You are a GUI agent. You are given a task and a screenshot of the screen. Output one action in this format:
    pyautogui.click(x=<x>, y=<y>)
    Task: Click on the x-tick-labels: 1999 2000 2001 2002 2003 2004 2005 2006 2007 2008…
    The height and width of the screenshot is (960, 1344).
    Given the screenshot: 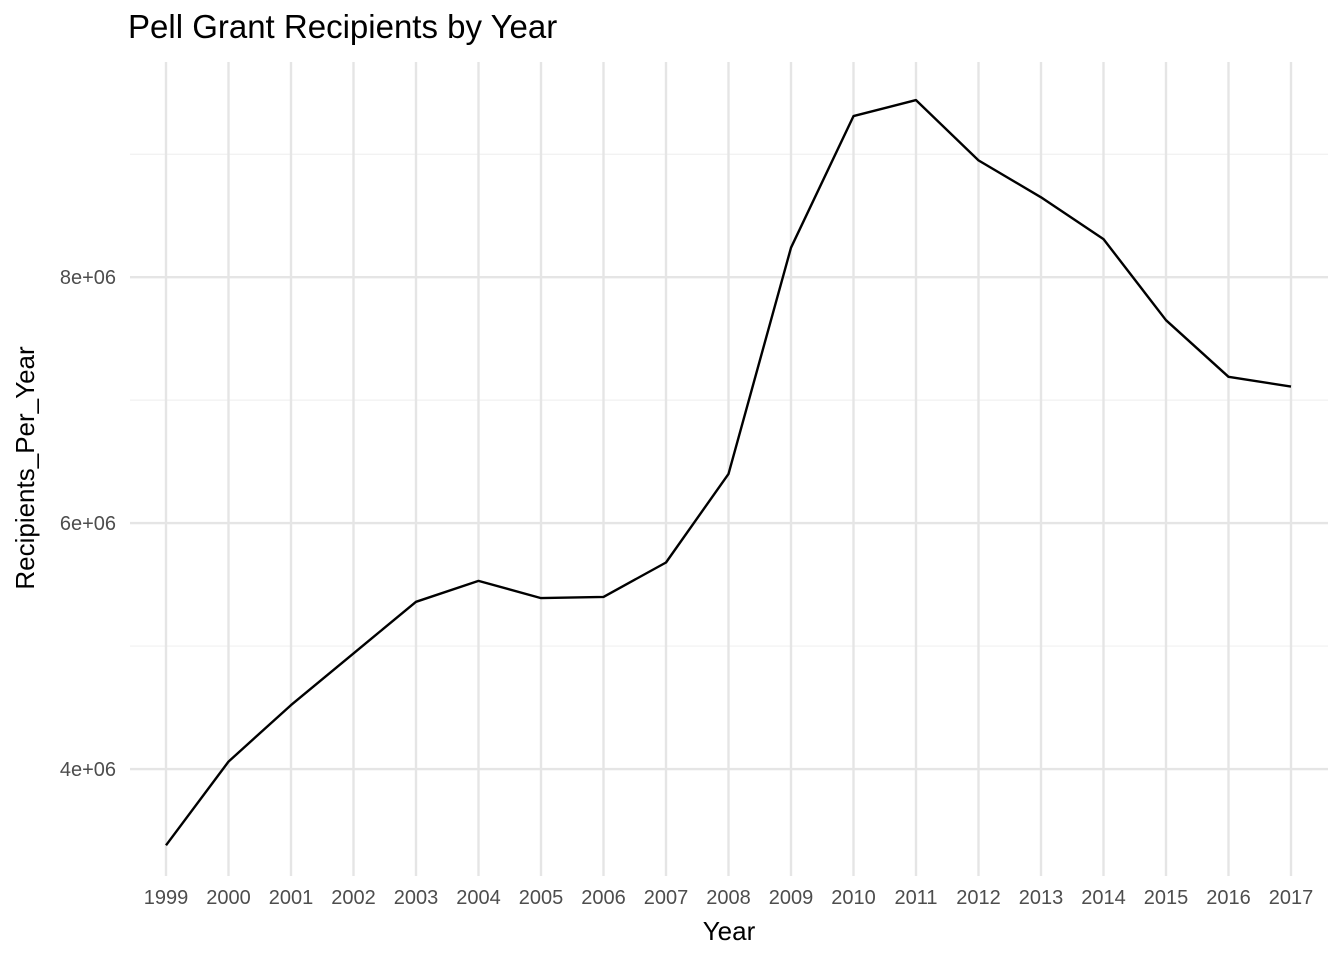 What is the action you would take?
    pyautogui.click(x=729, y=898)
    